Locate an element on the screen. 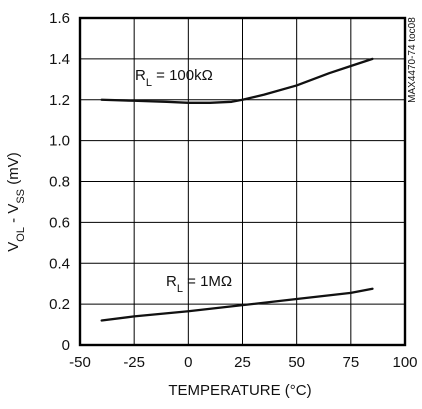 The height and width of the screenshot is (409, 422). series-rl-1m-label: RL = 1MΩ is located at coordinates (199, 284).